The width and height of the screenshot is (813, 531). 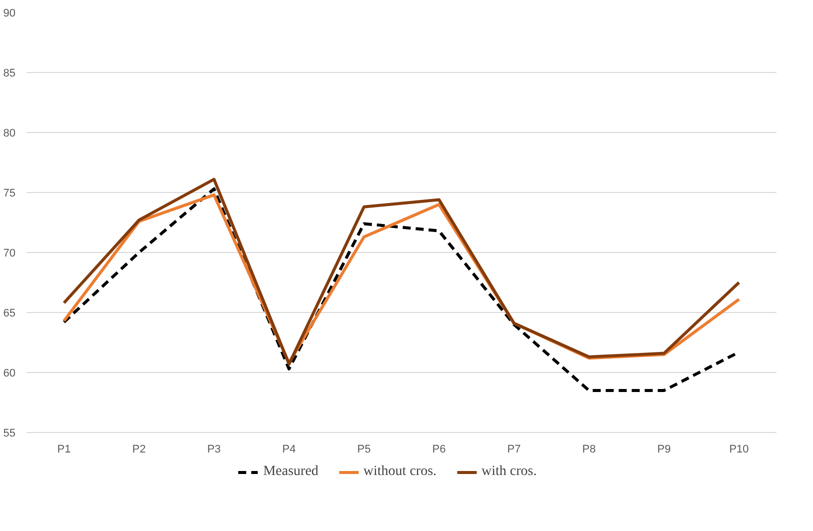 I want to click on x-tick-label: P6, so click(x=439, y=450).